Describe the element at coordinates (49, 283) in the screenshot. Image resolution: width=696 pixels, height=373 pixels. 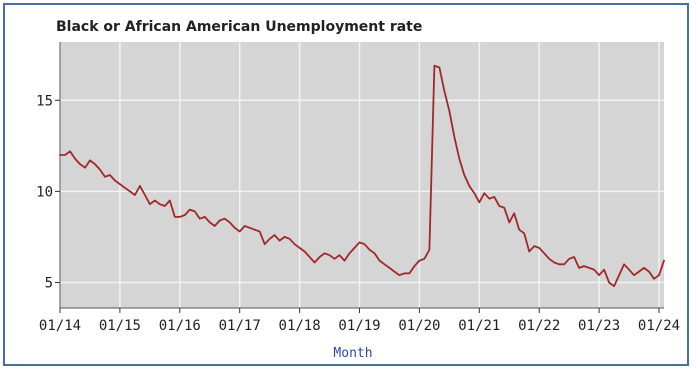
I see `y-tick-label: 5` at that location.